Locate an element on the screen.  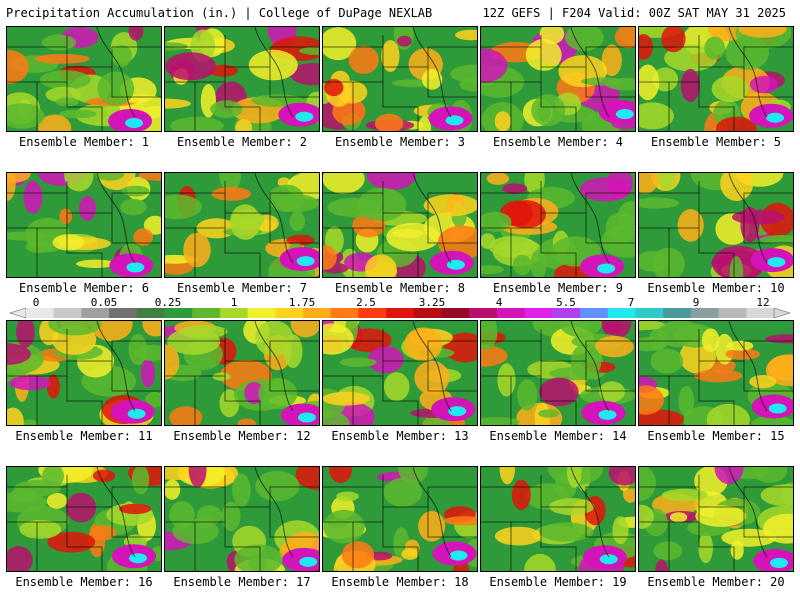
ensemble-panel: Ensemble Member: 11 is located at coordinates (84, 381).